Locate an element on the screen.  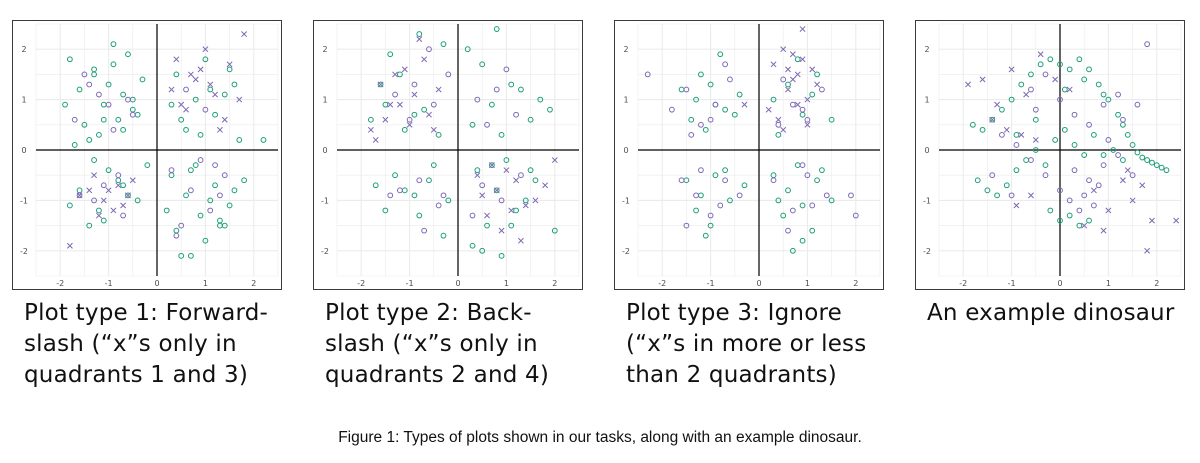
scatter-plot-2: -2 -1 0 1 2 -2 -1 0 1 2 is located at coordinates (448, 155).